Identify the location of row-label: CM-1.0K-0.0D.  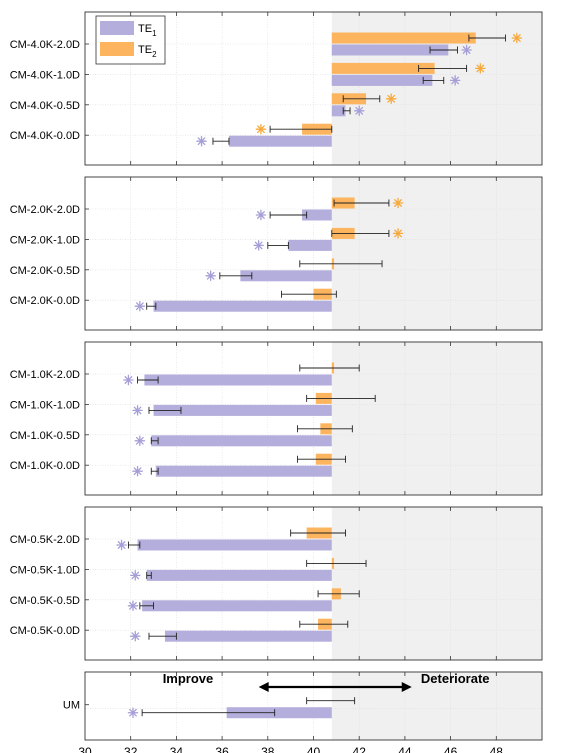
(45, 466).